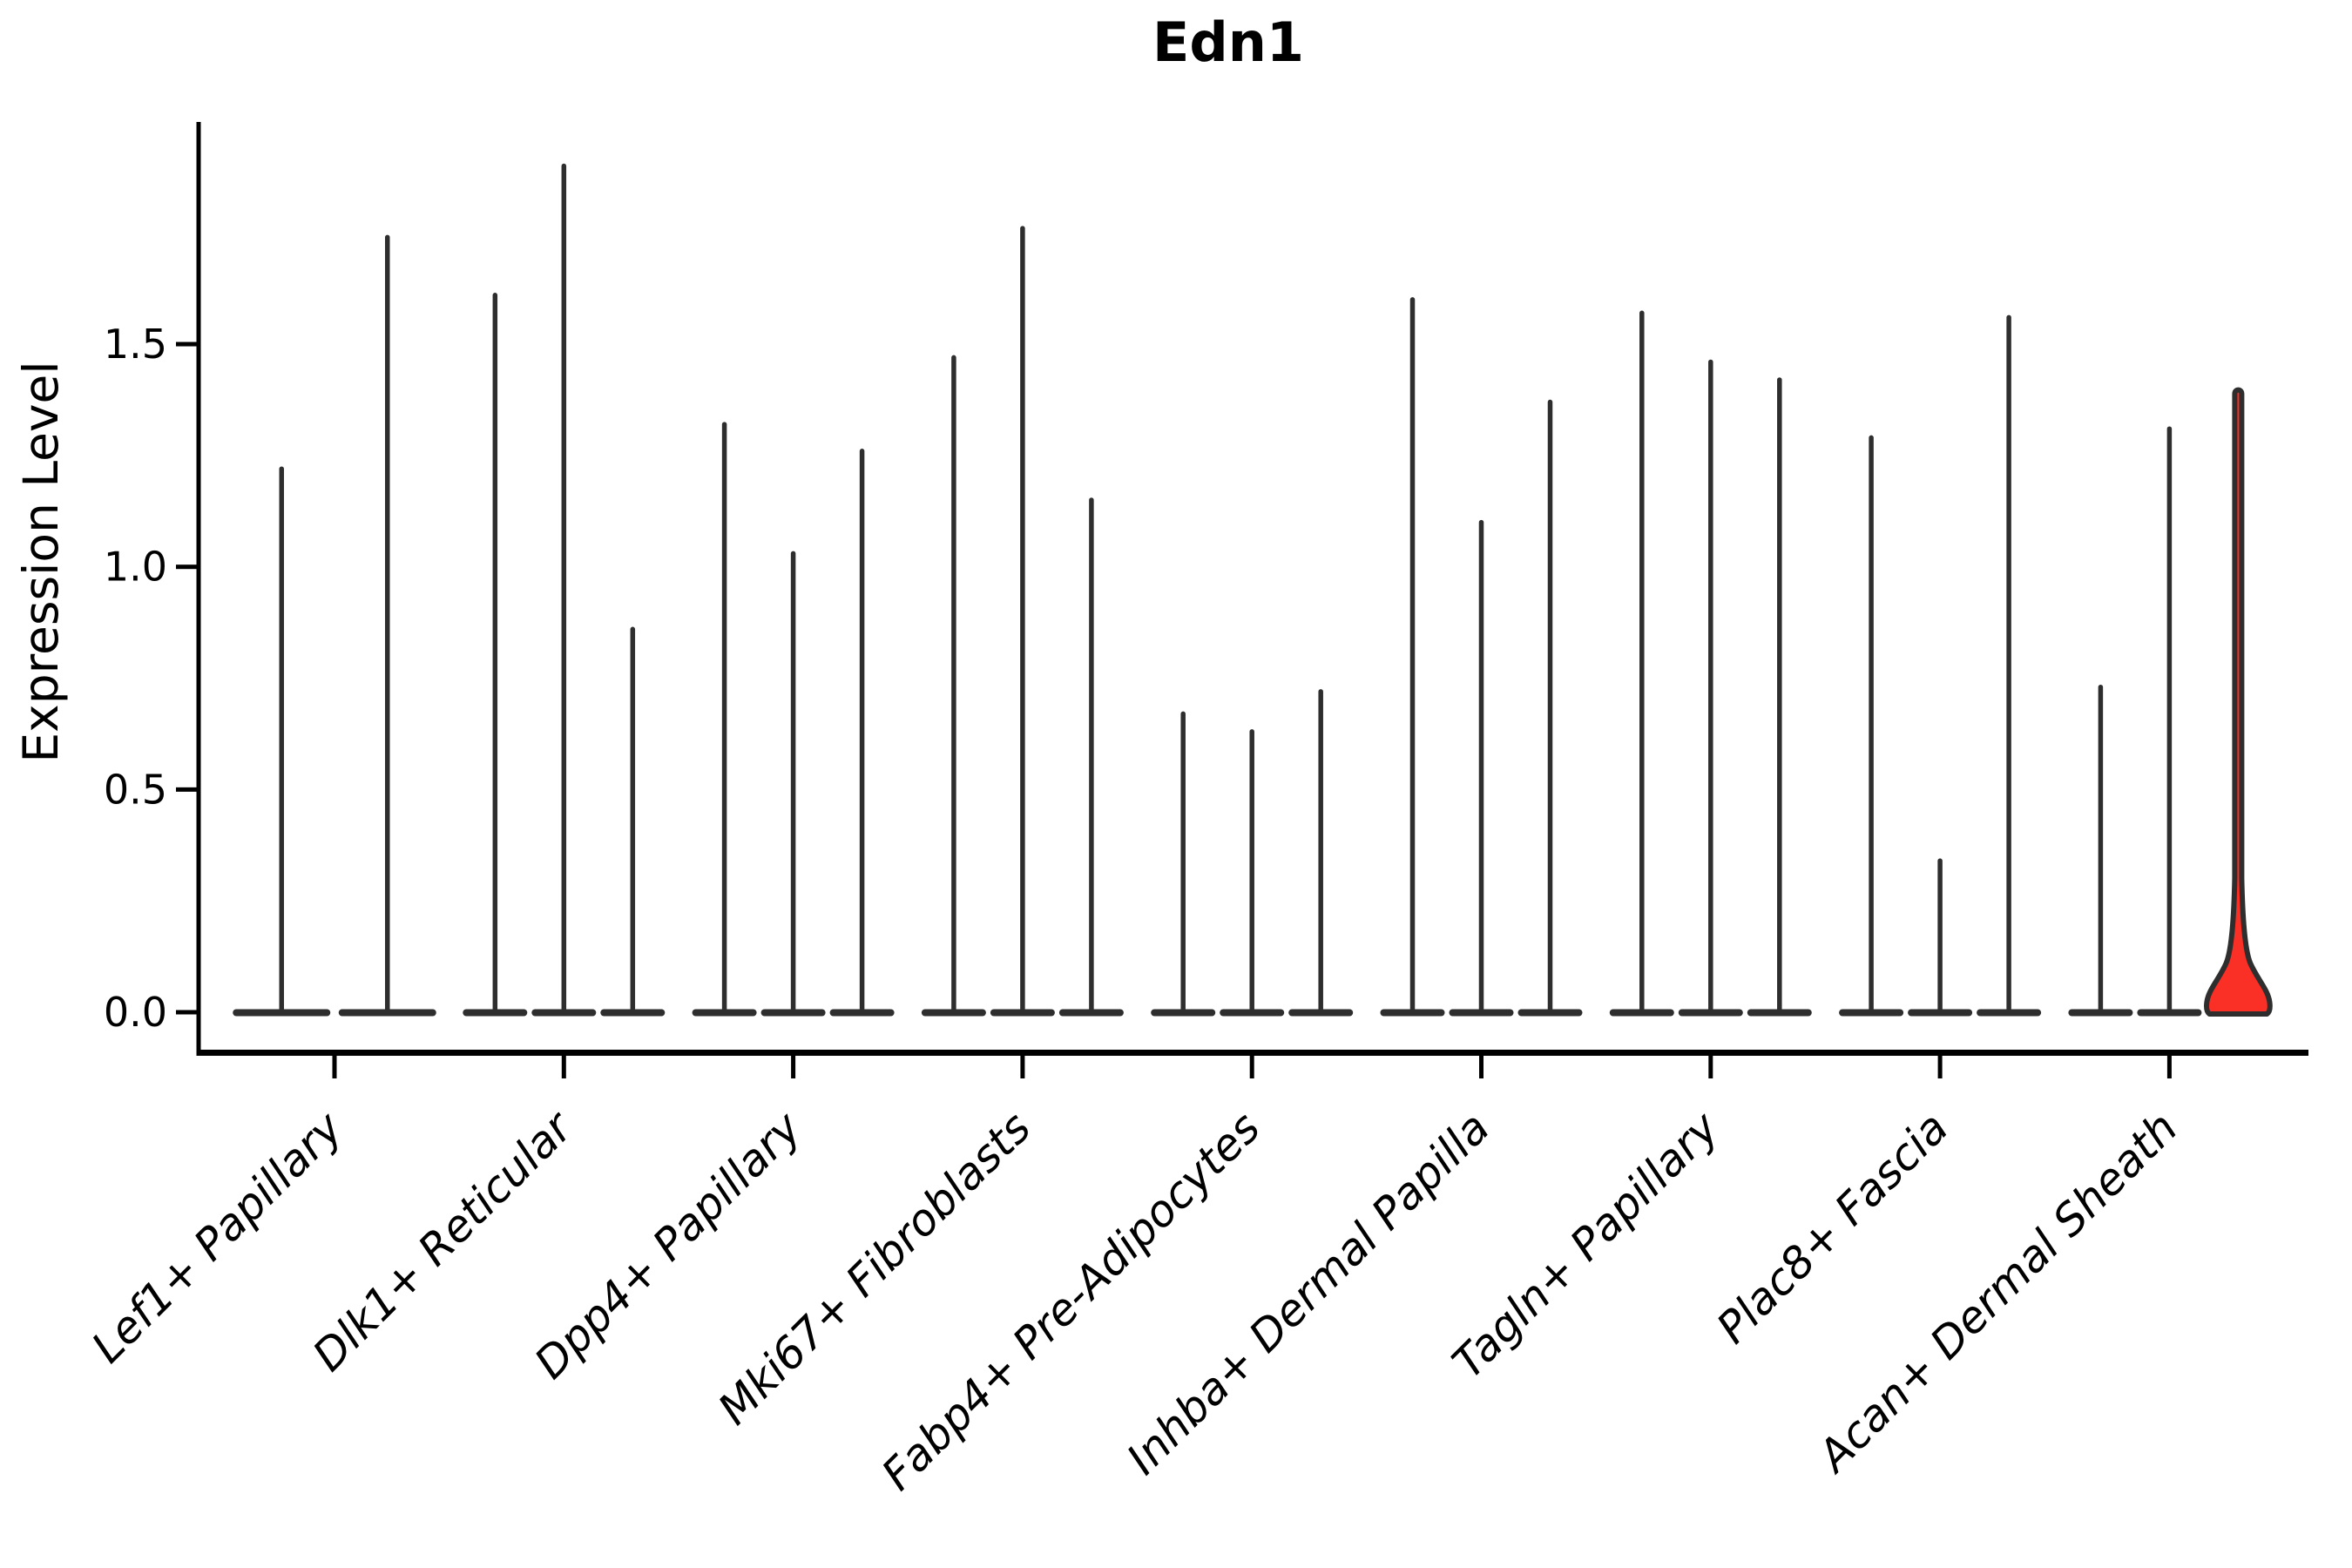 This screenshot has height=1568, width=2352. Describe the element at coordinates (1832, 1227) in the screenshot. I see `x-tick-label: Plac8+ Fascia` at that location.